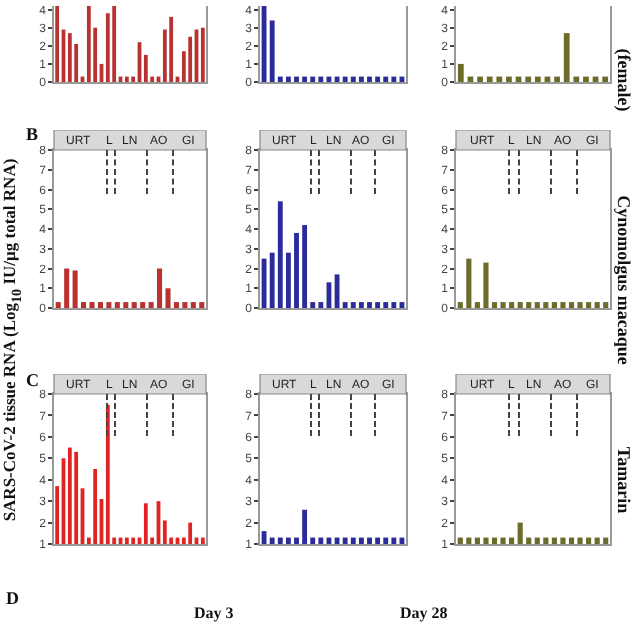 Image resolution: width=640 pixels, height=640 pixels. What do you see at coordinates (624, 480) in the screenshot?
I see `text: Tamarin` at bounding box center [624, 480].